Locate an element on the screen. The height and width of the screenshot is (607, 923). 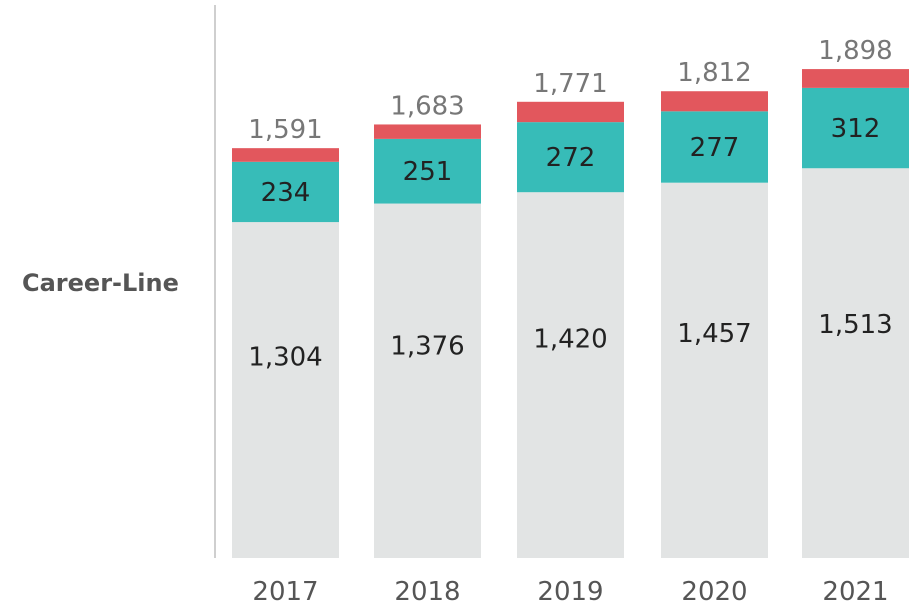
teal-segment-2019 is located at coordinates (570, 157).